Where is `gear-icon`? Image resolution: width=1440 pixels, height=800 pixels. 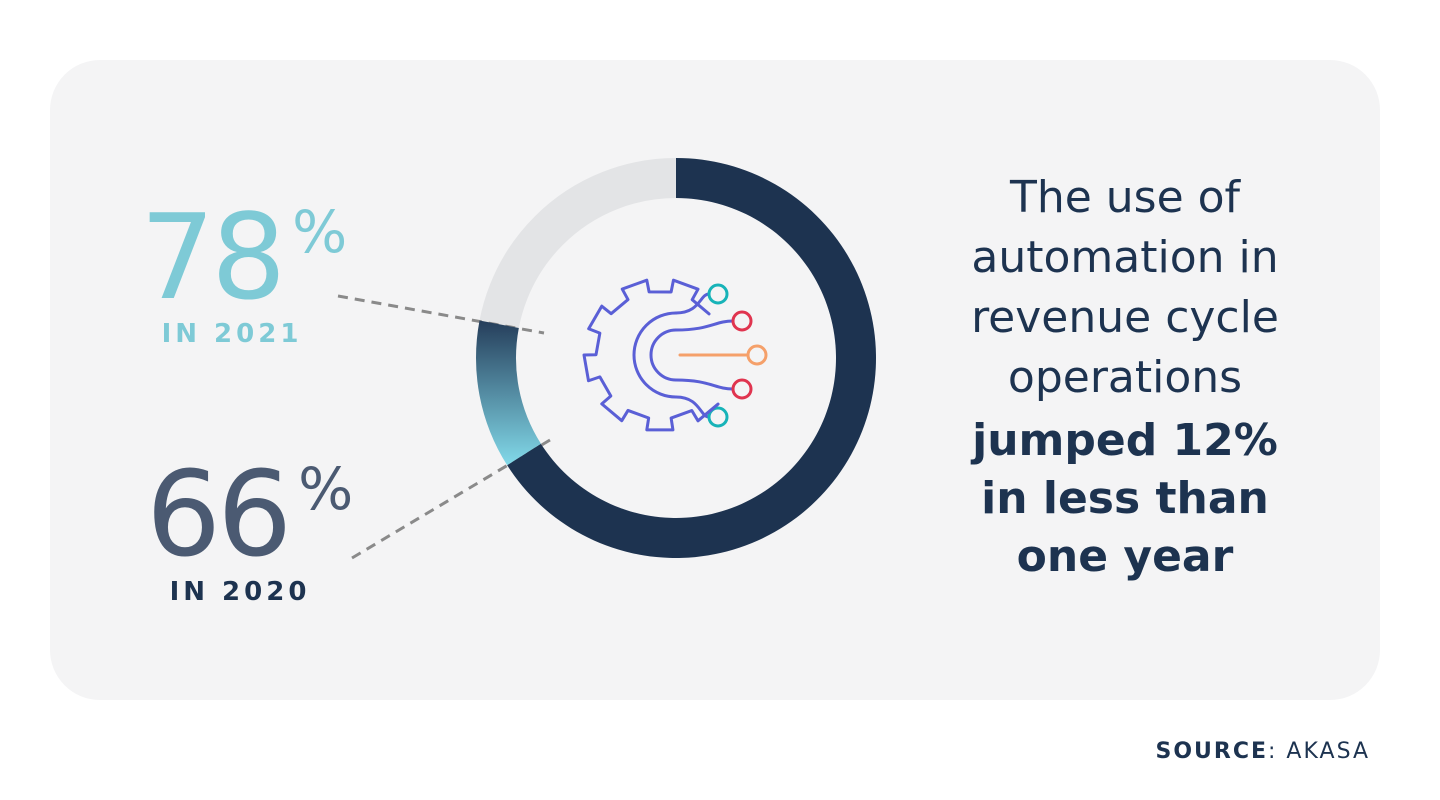
gear-icon is located at coordinates (675, 355).